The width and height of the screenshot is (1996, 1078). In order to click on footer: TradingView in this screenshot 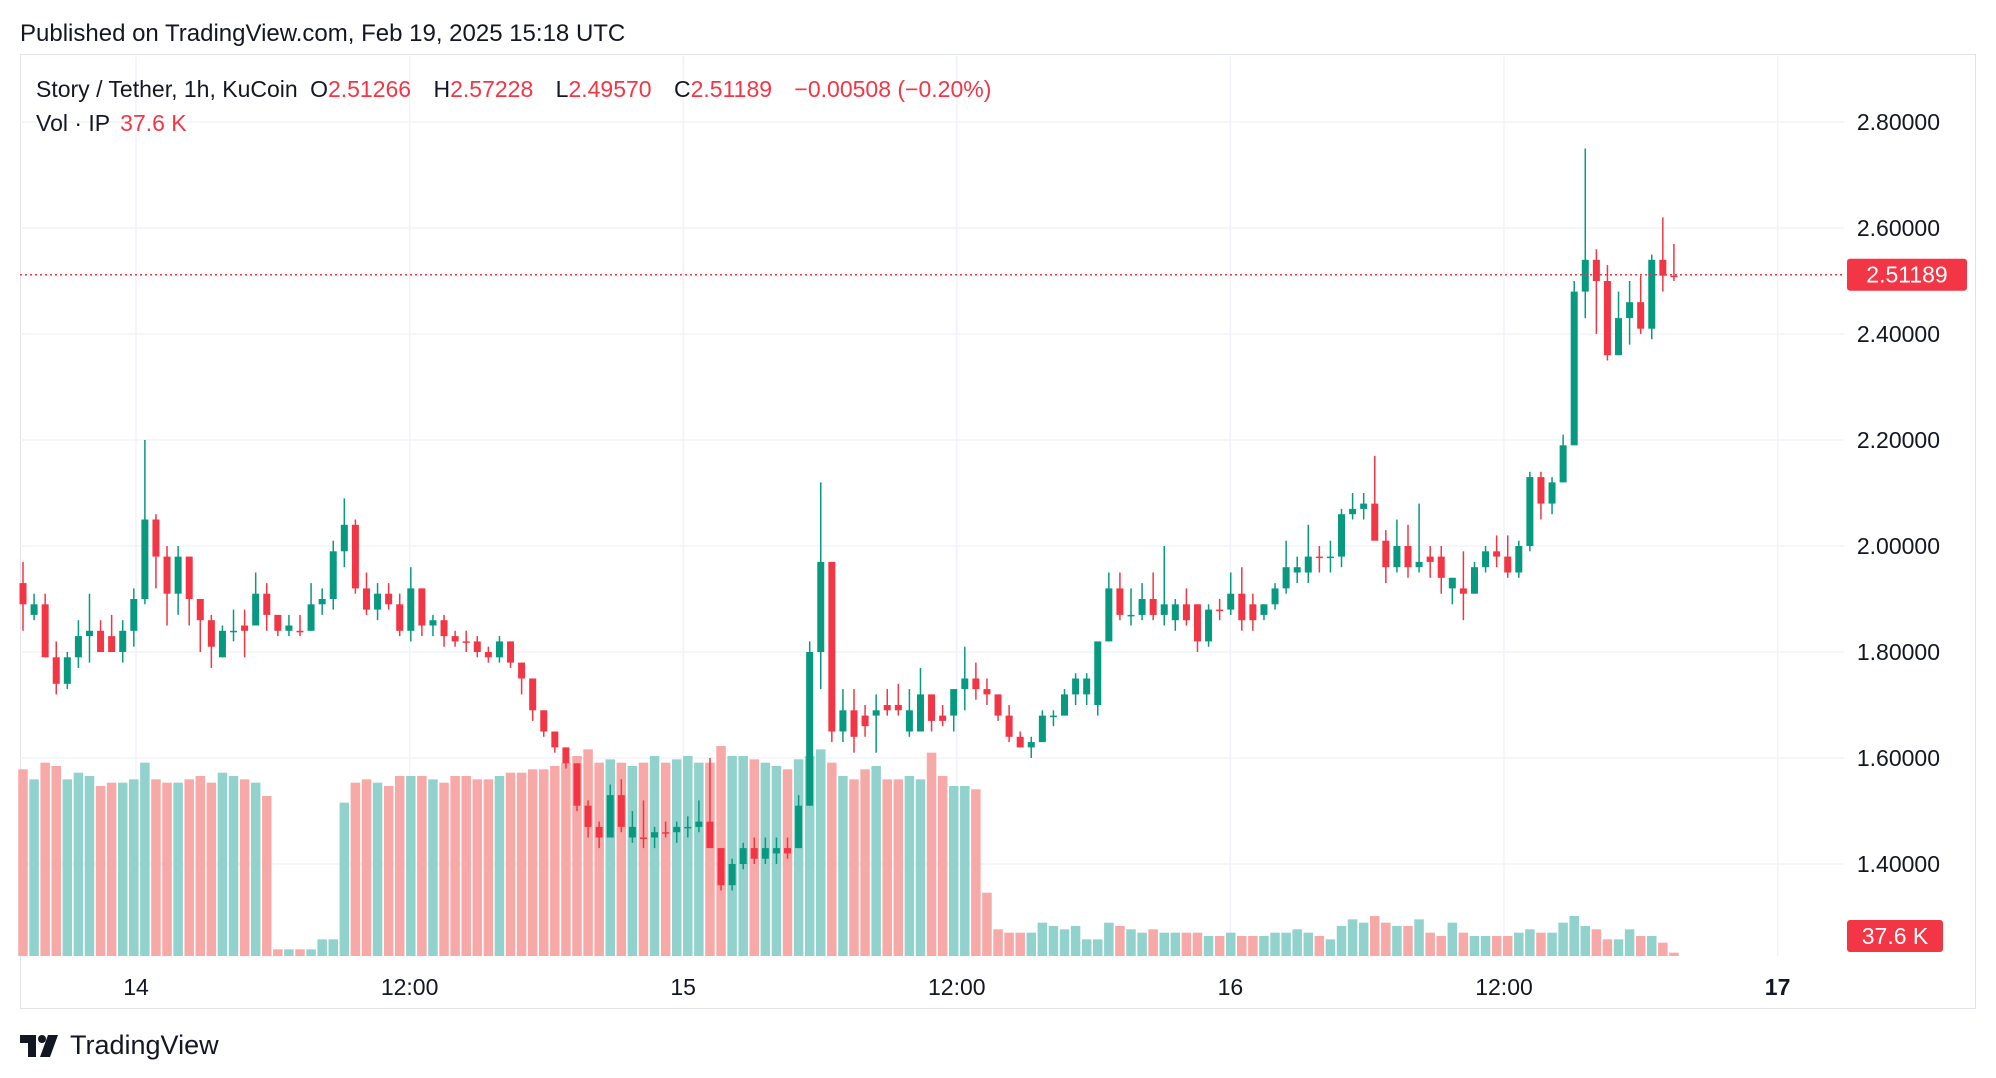, I will do `click(119, 1045)`.